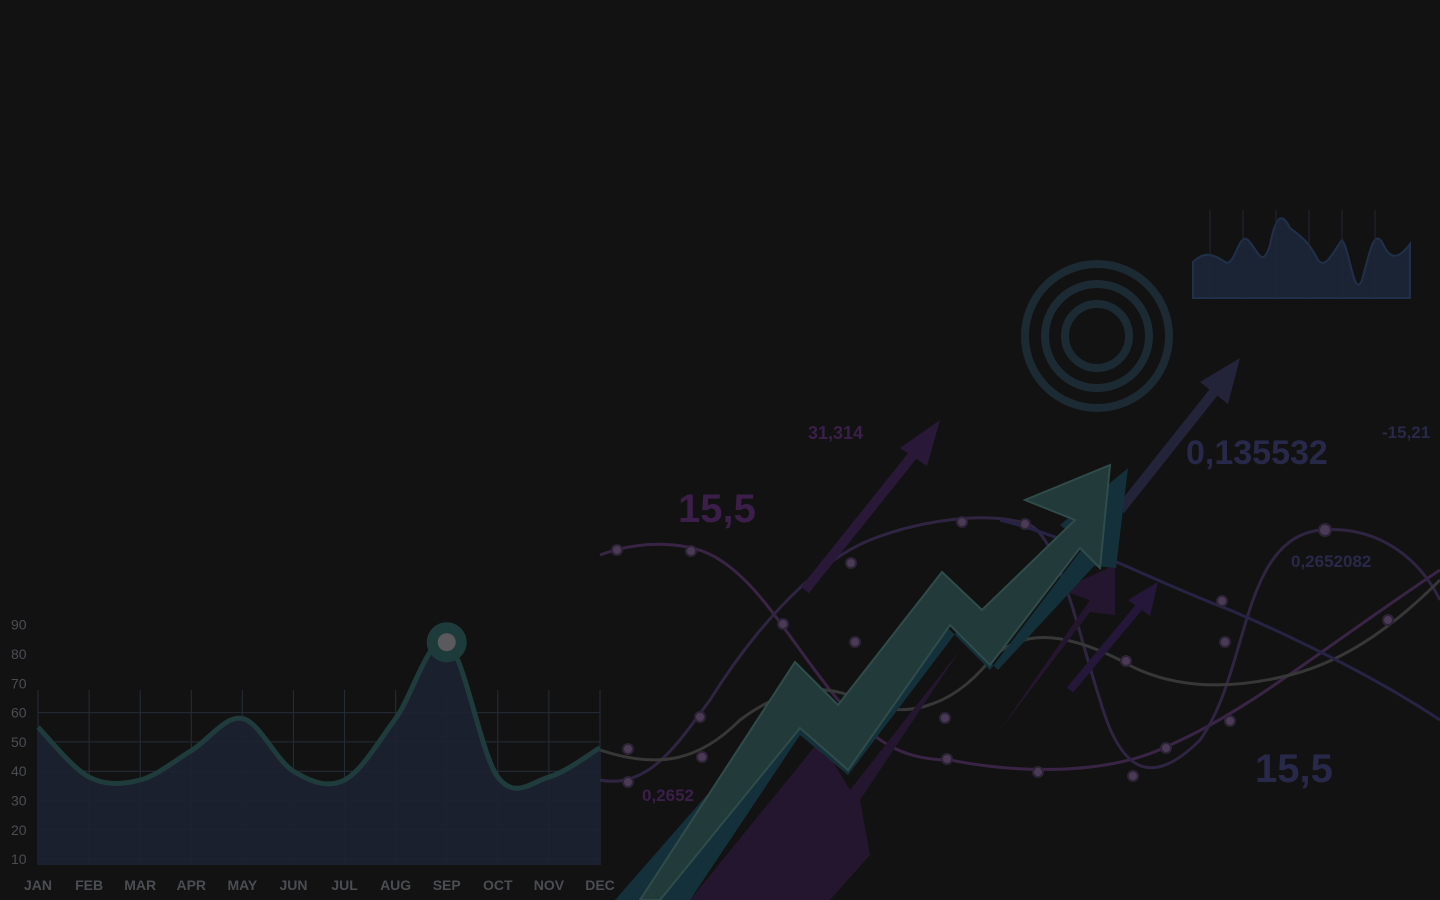 The height and width of the screenshot is (900, 1440). Describe the element at coordinates (1331, 561) in the screenshot. I see `number-0-2652082: 0,2652082` at that location.